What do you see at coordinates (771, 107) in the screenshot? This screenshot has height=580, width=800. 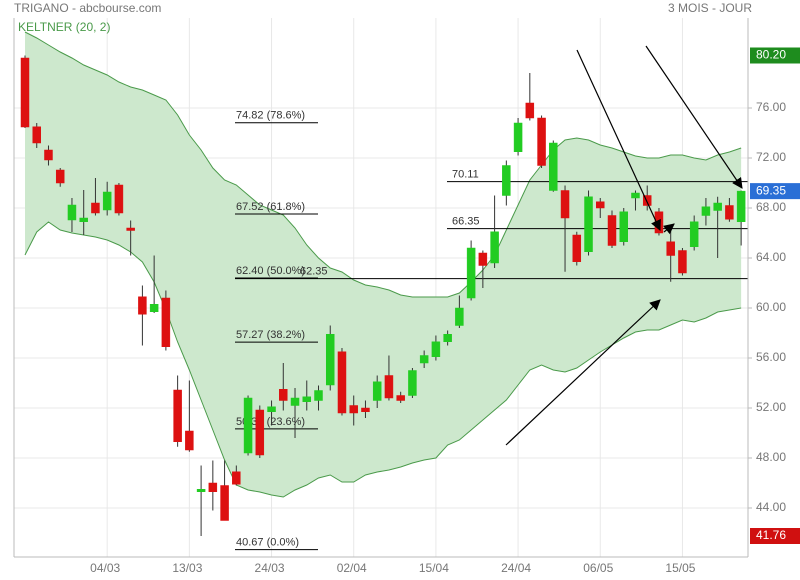 I see `y-tick-label: 76.00` at bounding box center [771, 107].